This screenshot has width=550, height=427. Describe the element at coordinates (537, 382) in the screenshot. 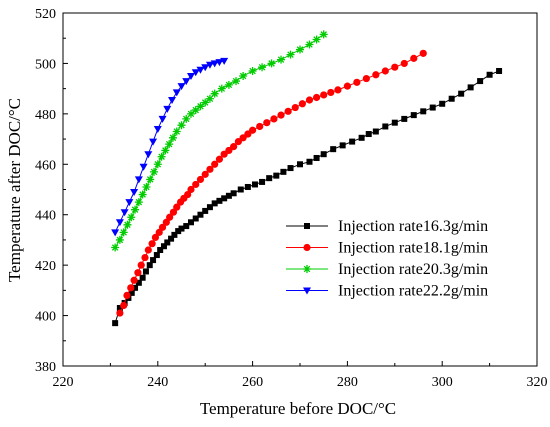

I see `x-tick-label: 320` at that location.